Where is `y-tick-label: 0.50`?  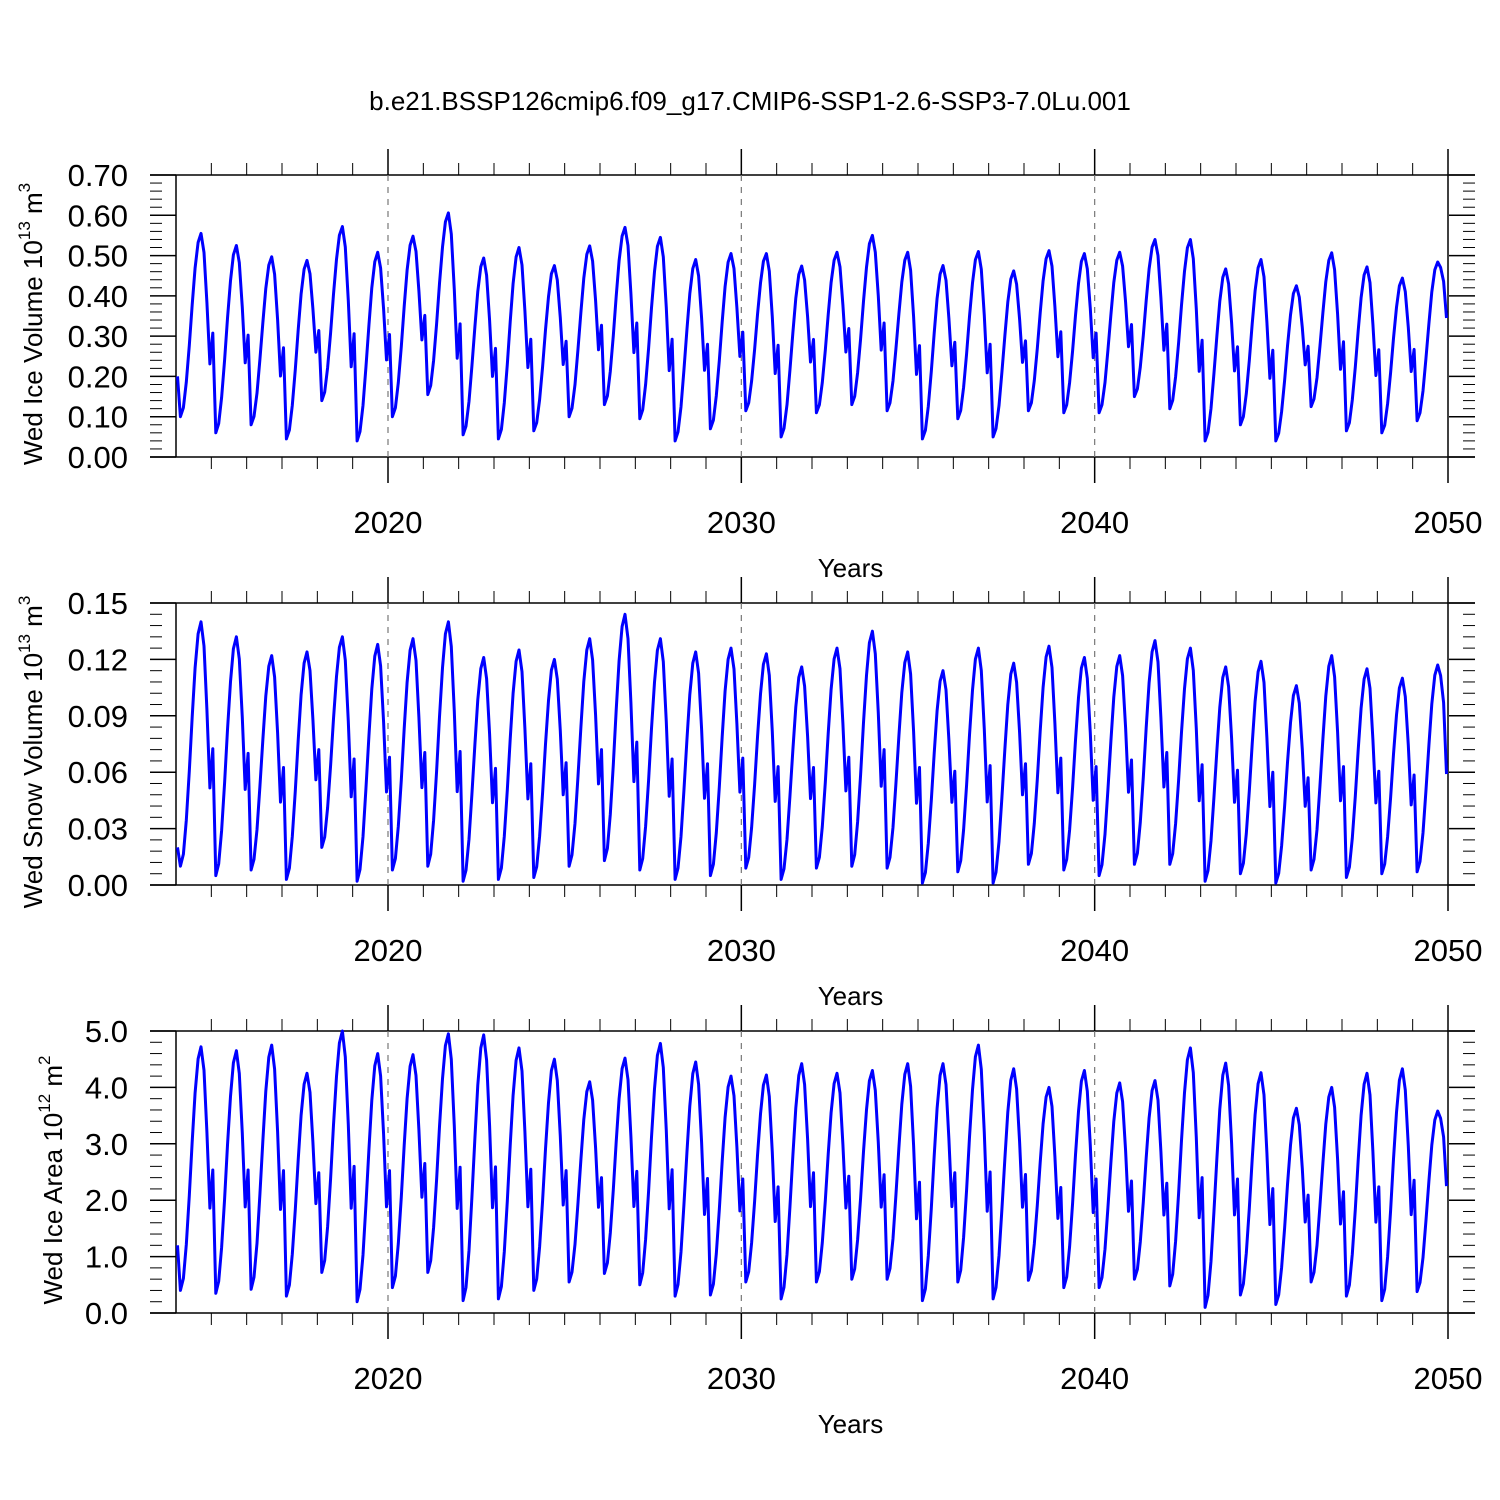
y-tick-label: 0.50 is located at coordinates (98, 256).